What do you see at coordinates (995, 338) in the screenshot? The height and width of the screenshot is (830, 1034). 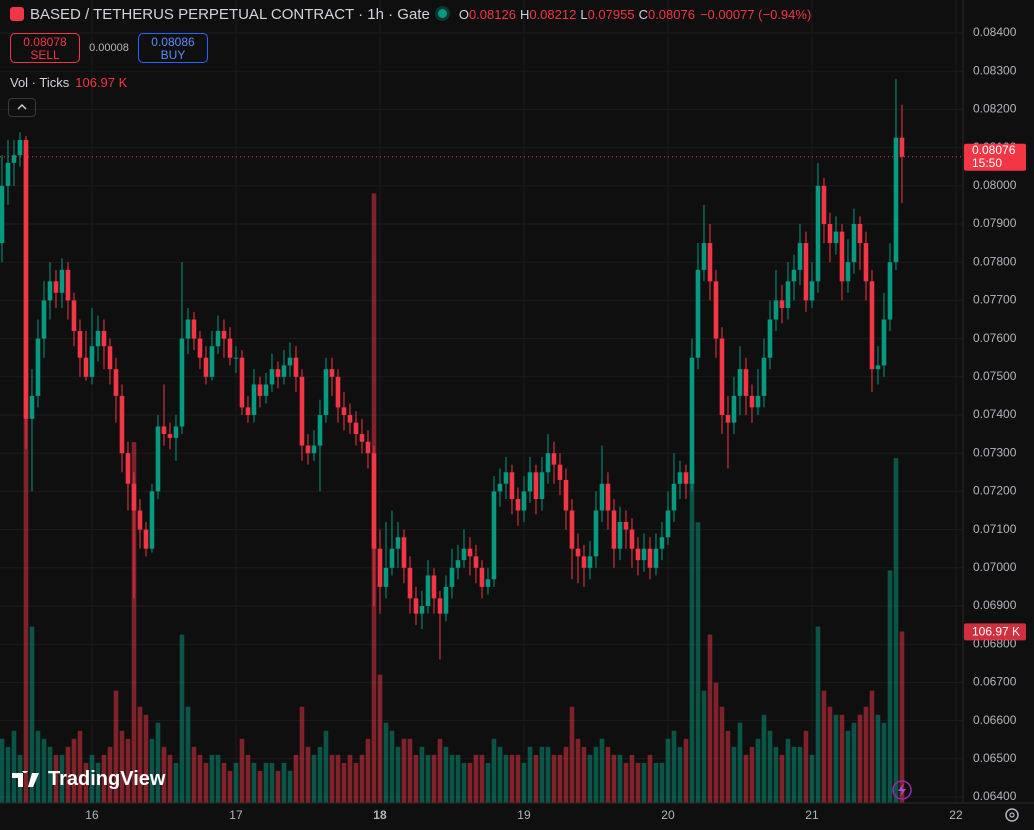 I see `y-tick-label: 0.07600` at bounding box center [995, 338].